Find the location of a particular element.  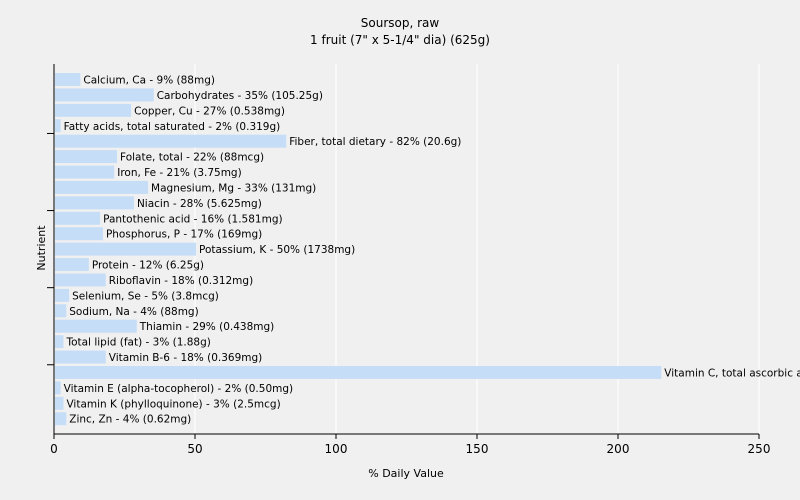

bar-label: Phosphorus, P - 17% (169mg) is located at coordinates (184, 235).